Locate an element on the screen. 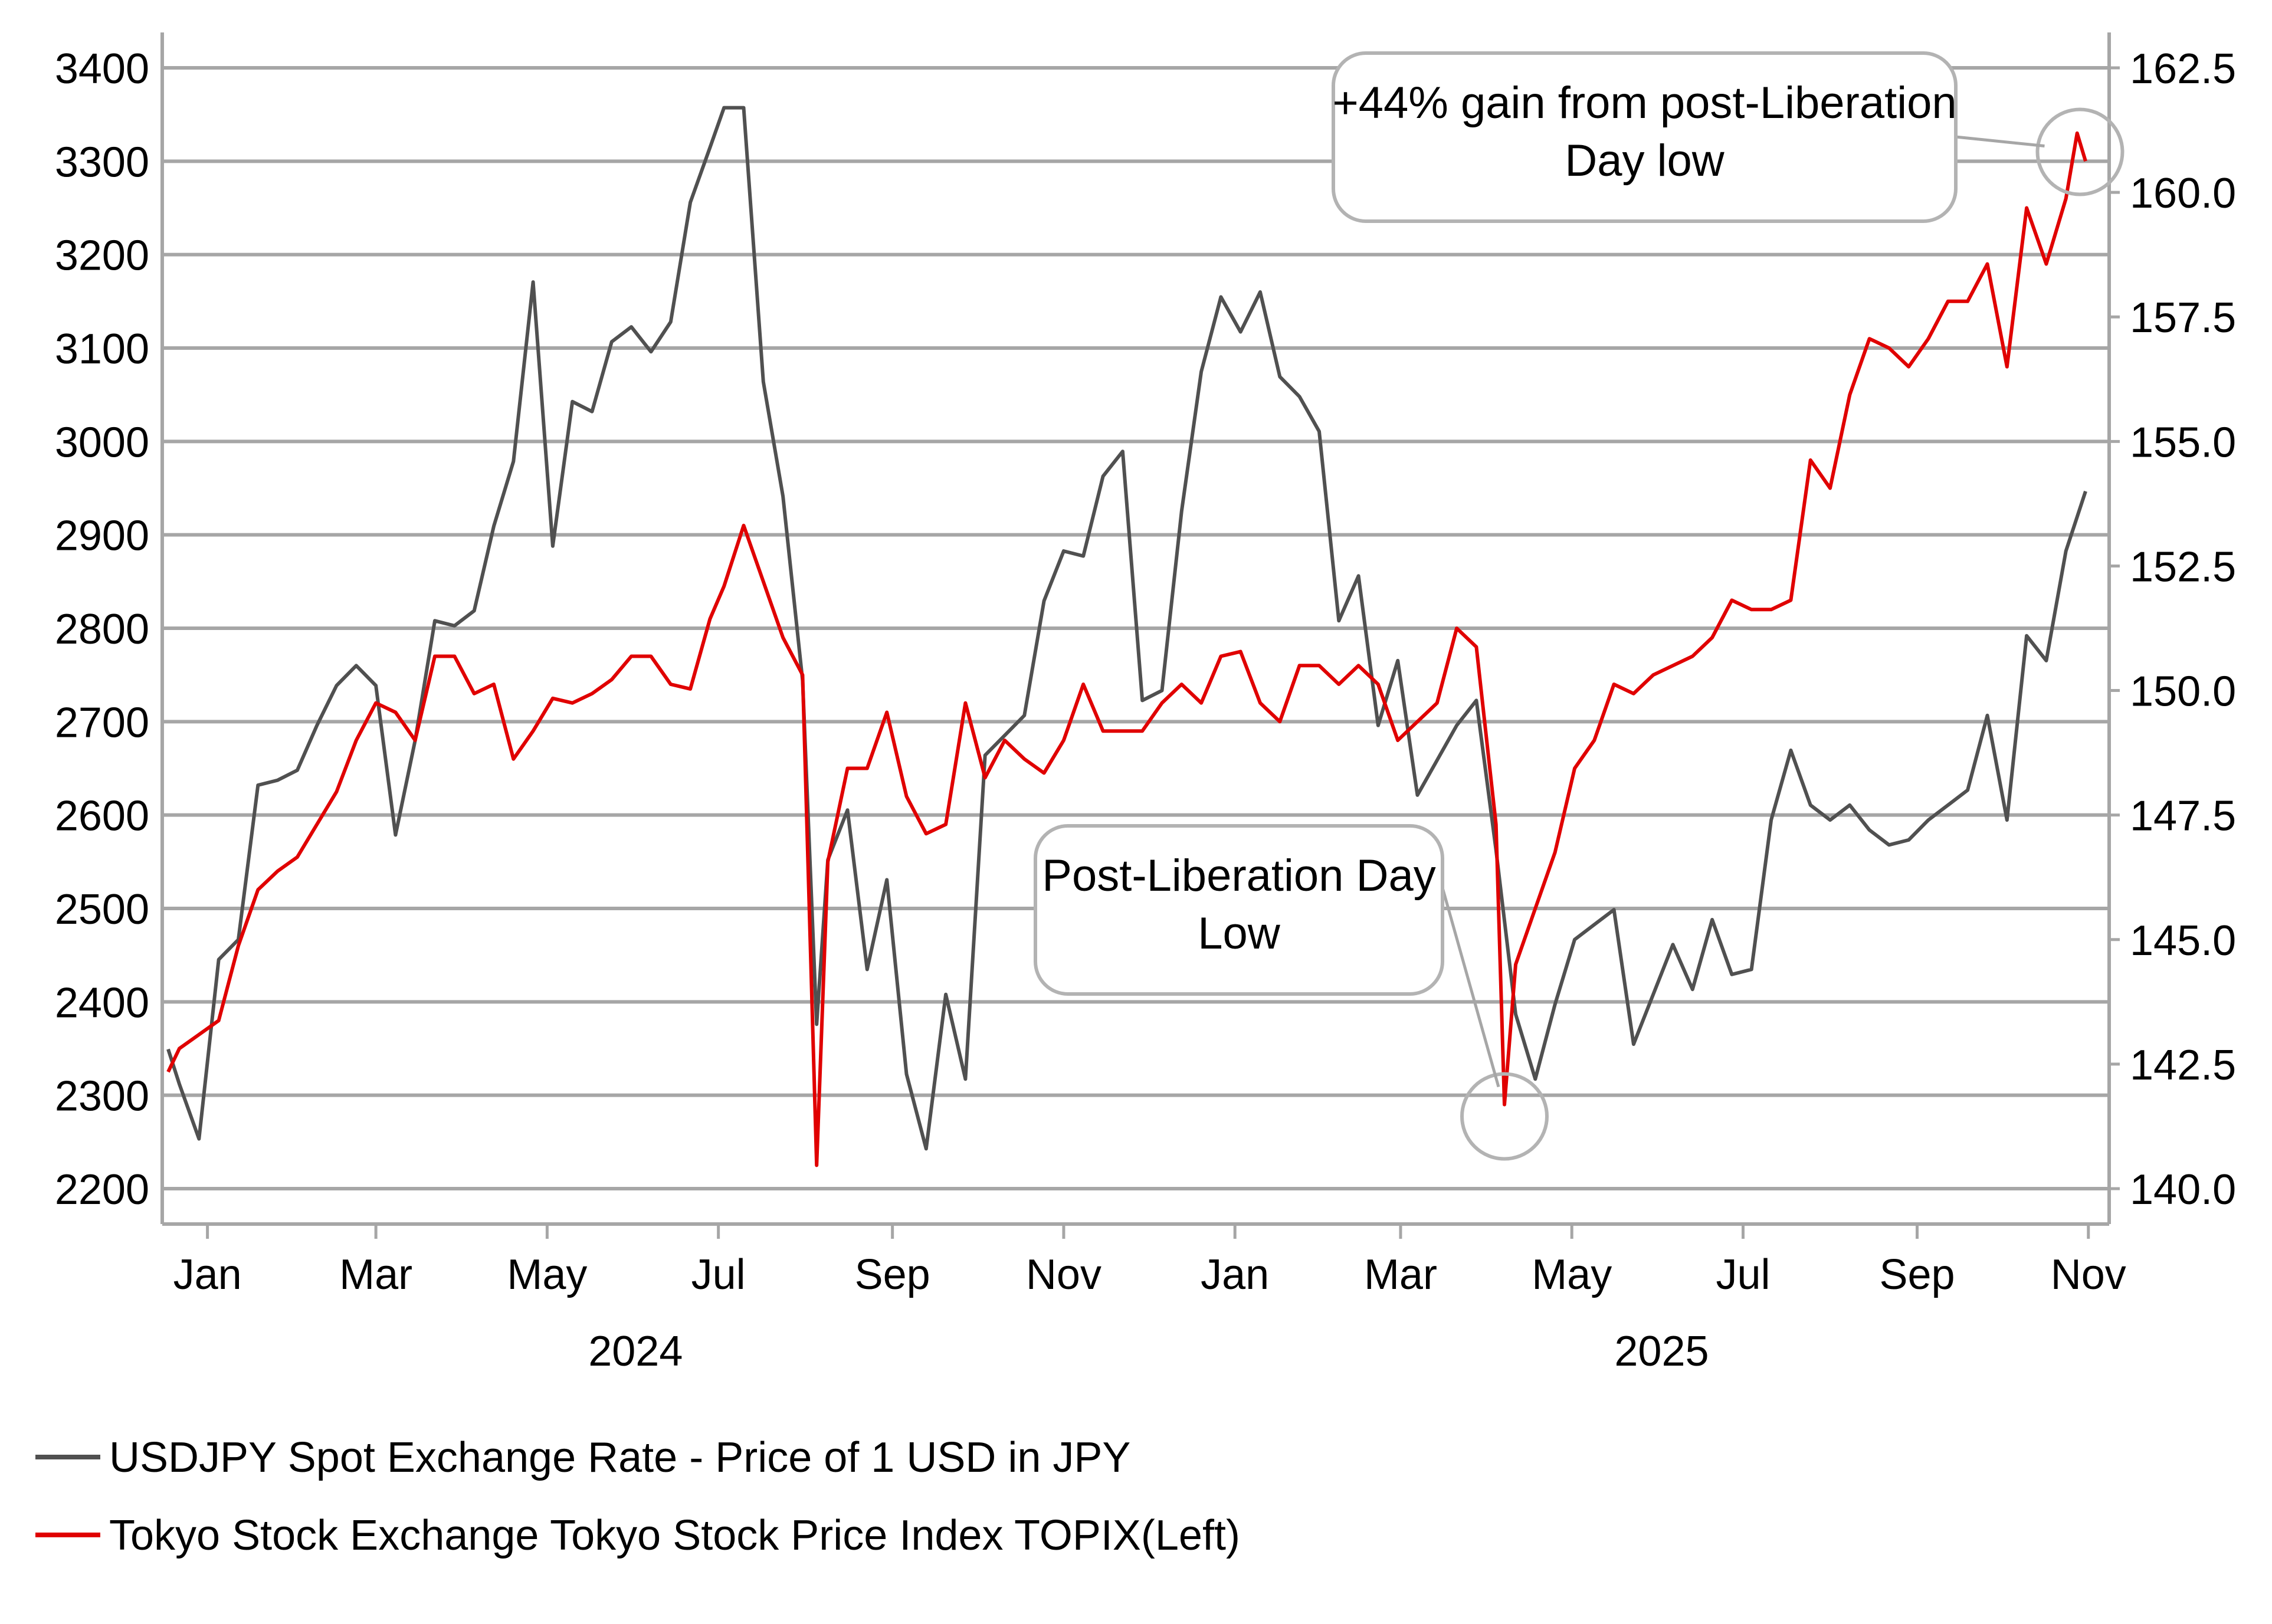 The image size is (2272, 1624). left-tick-label: 3000 is located at coordinates (102, 442).